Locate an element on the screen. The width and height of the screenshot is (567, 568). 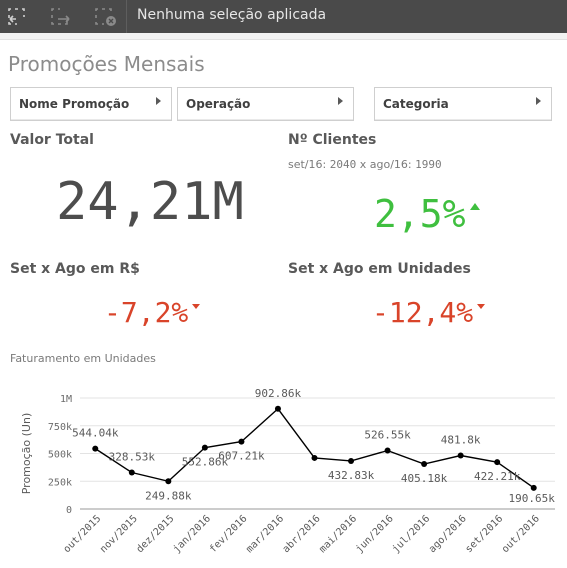
kpi-sub-value-b: 1990 is located at coordinates (428, 164).